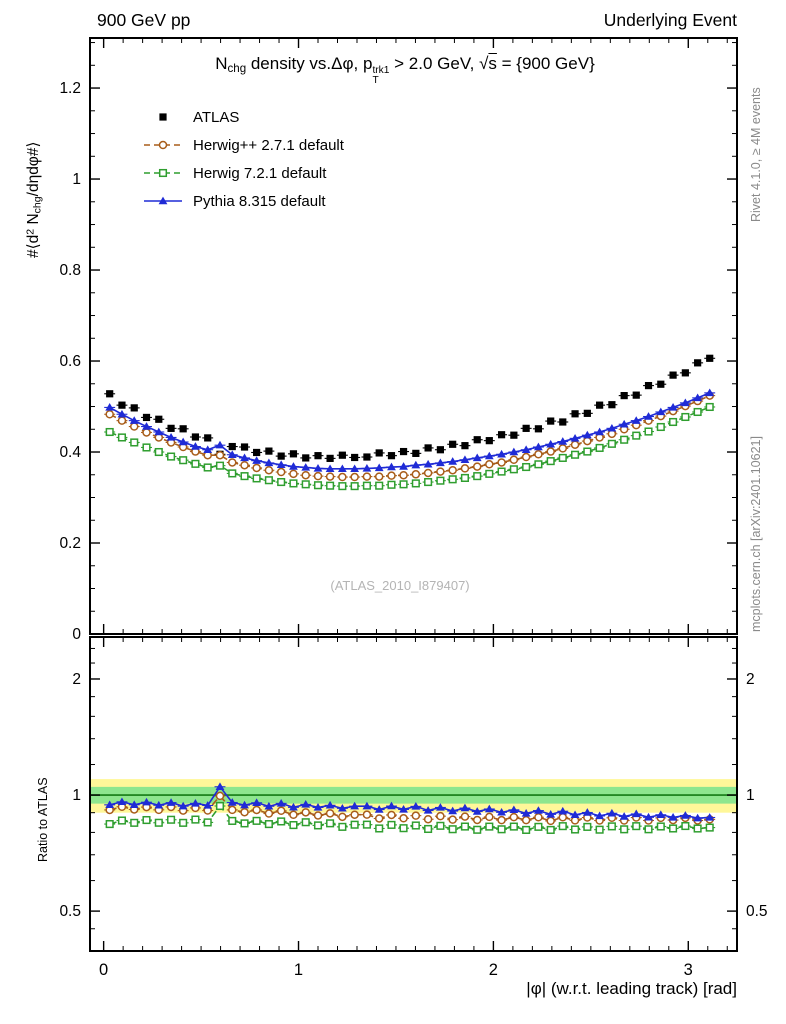 This screenshot has height=1024, width=786. I want to click on legend-sample-herwig7, so click(163, 173).